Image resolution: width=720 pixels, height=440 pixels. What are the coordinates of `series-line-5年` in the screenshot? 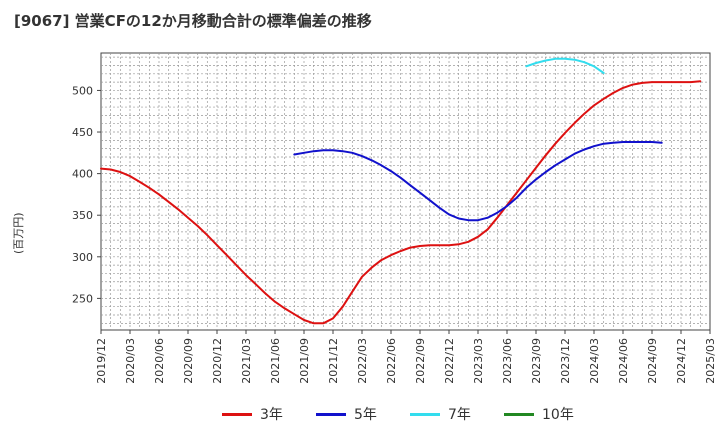 It's located at (478, 181).